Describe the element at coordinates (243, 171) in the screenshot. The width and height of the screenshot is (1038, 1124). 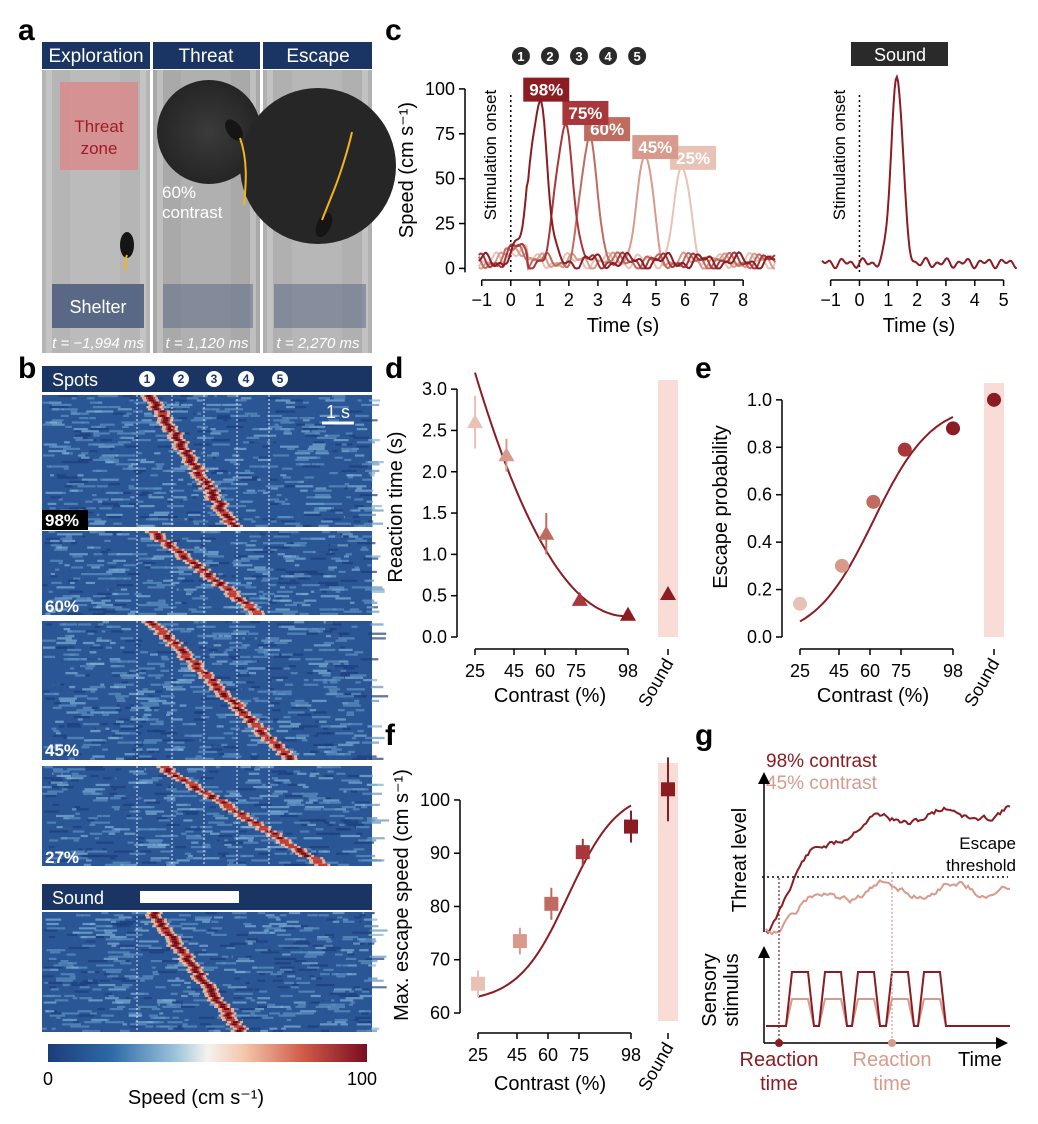
I see `trajectory-threat` at that location.